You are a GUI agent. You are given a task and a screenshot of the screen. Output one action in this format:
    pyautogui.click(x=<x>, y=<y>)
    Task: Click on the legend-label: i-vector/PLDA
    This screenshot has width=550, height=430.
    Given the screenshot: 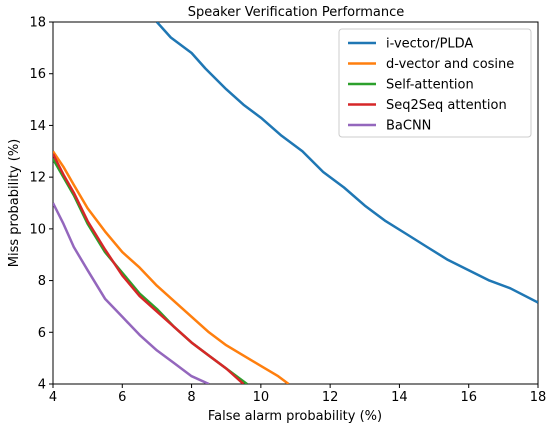 What is the action you would take?
    pyautogui.click(x=429, y=44)
    